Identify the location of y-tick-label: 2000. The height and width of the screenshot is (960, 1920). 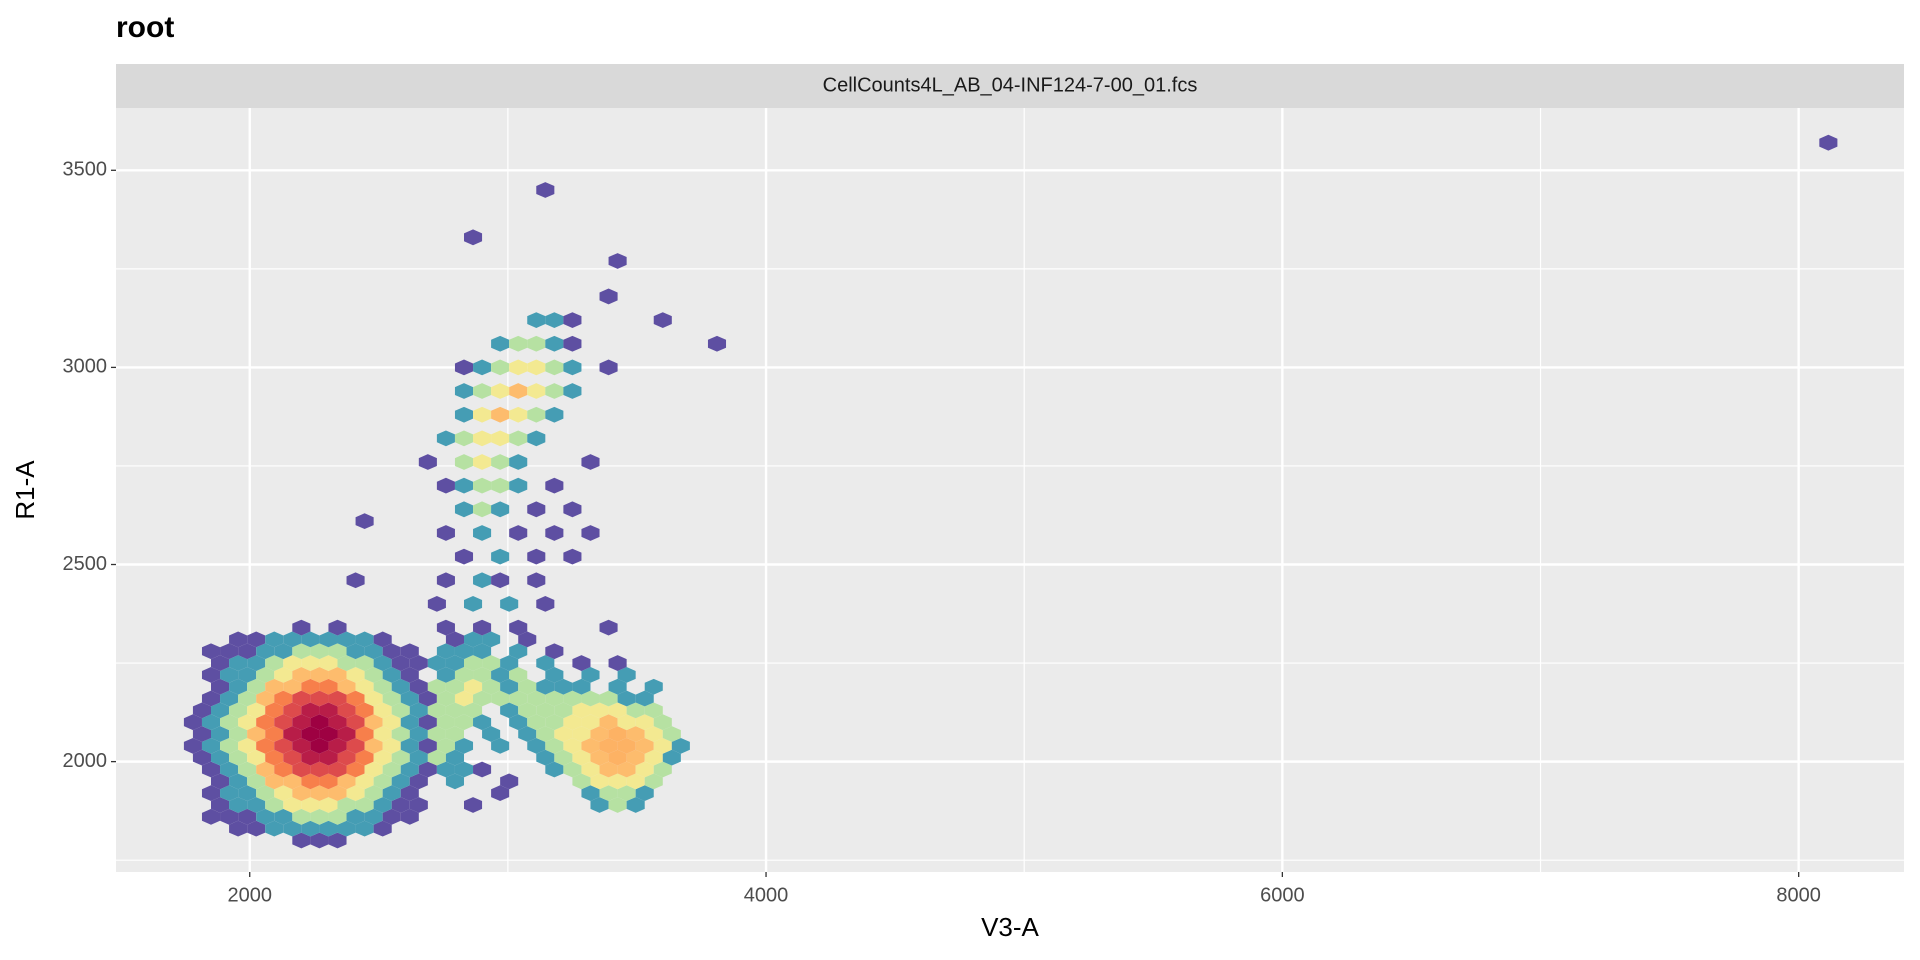
(85, 761).